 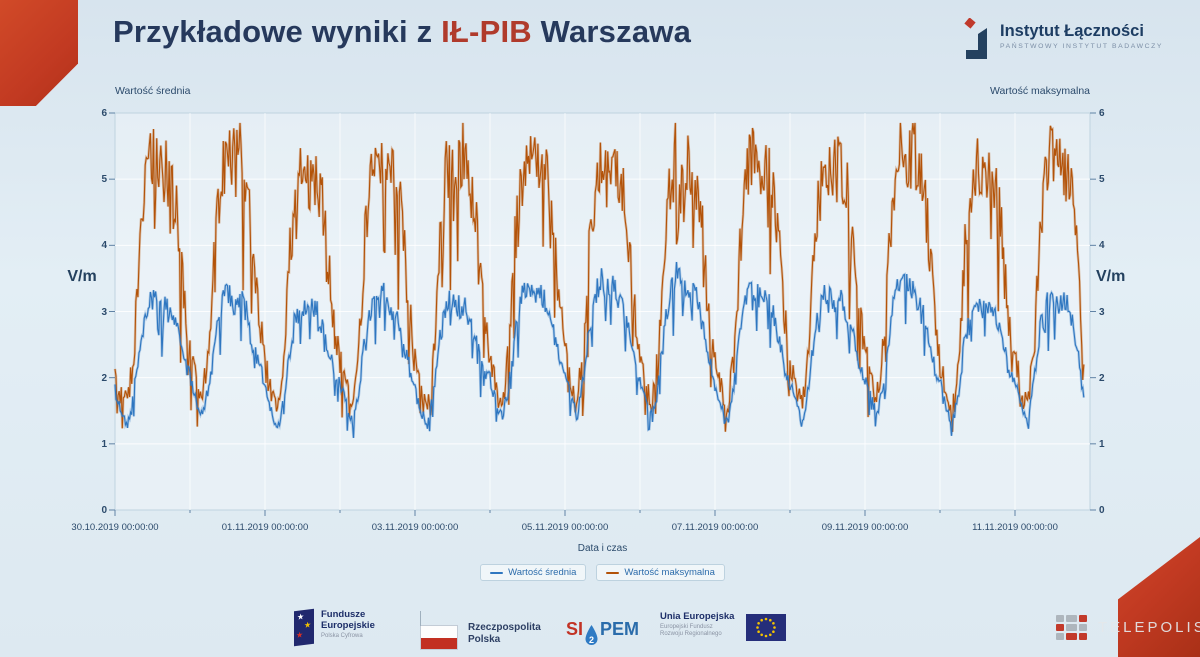 I want to click on rp-line2: Polska, so click(x=484, y=639).